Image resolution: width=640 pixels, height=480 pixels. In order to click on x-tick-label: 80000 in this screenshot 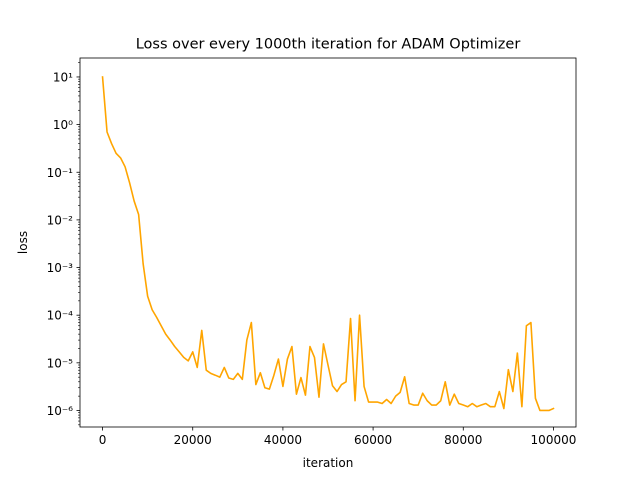, I will do `click(463, 440)`.